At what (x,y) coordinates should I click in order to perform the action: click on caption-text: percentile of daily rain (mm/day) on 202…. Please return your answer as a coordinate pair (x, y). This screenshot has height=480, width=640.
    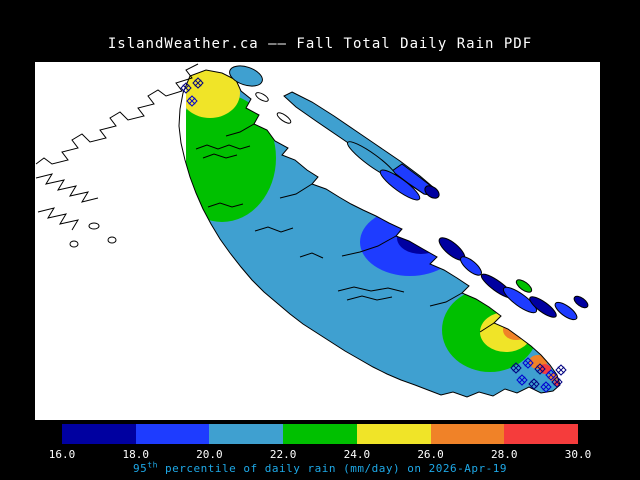
    Looking at the image, I should click on (332, 468).